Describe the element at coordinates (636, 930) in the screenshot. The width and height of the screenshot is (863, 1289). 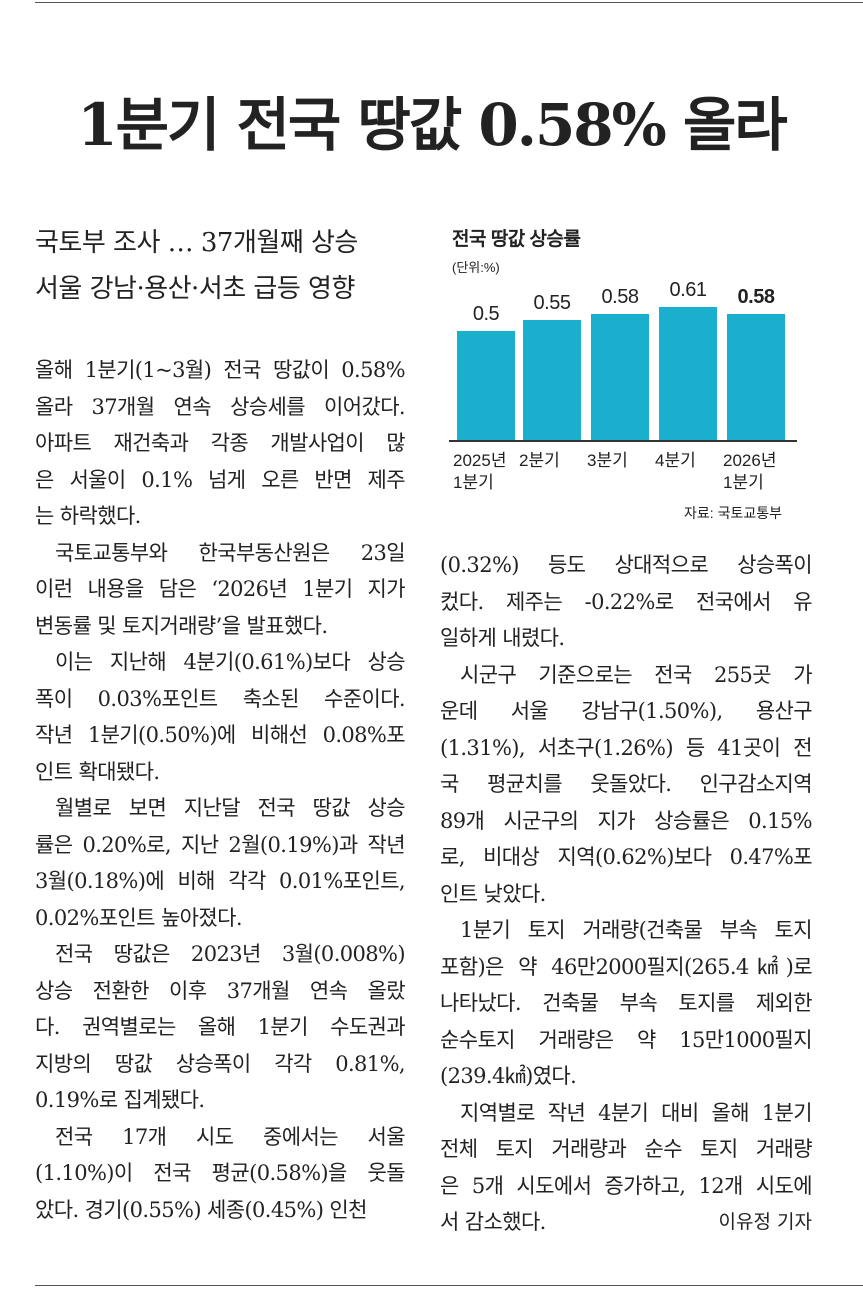
I see `body-text-line: 1분기 토지 거래량(건축물 부속 토지` at that location.